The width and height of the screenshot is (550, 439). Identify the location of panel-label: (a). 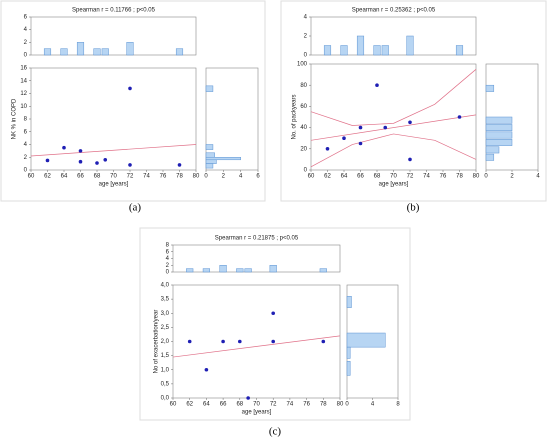
(135, 208).